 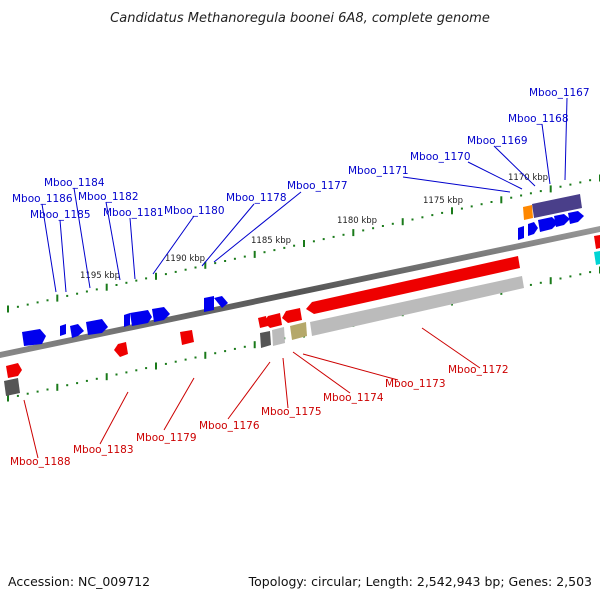 What do you see at coordinates (265, 339) in the screenshot?
I see `gene-block-dark-gray` at bounding box center [265, 339].